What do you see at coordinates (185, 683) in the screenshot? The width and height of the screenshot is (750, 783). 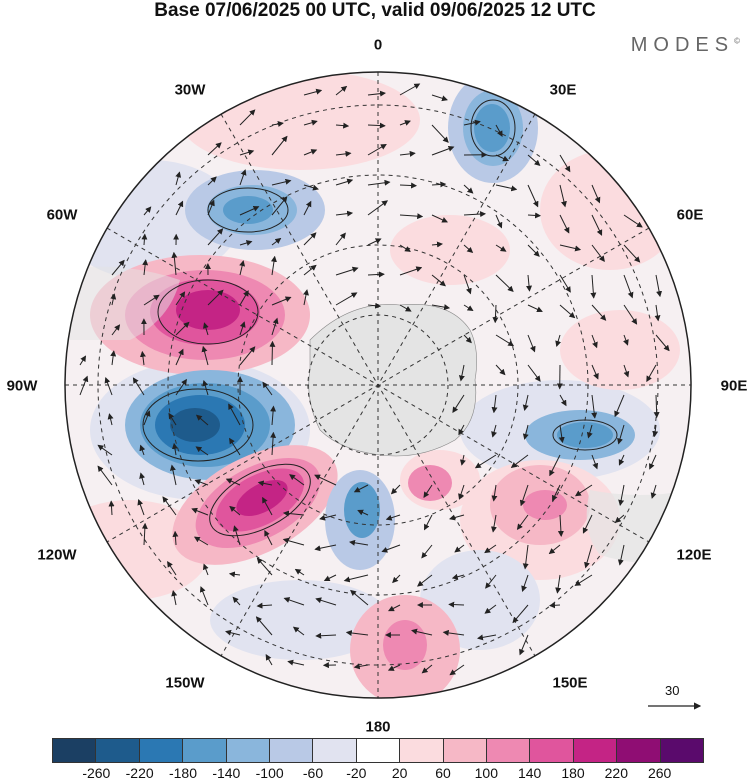 I see `lon-label-150w: 150W` at bounding box center [185, 683].